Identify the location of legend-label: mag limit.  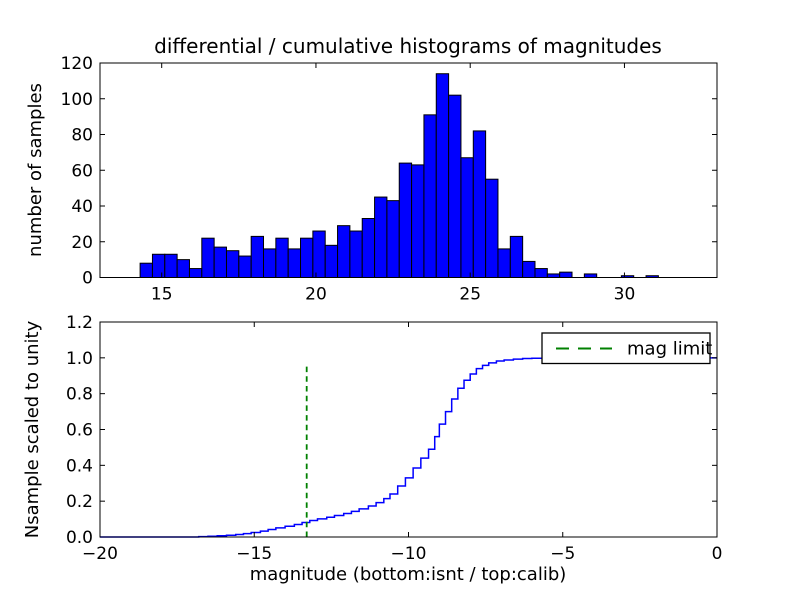
(669, 349).